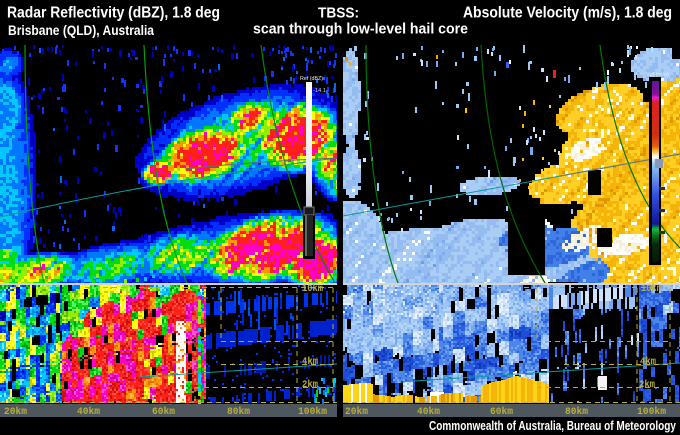  What do you see at coordinates (319, 91) in the screenshot?
I see `svg-text: -14.1` at bounding box center [319, 91].